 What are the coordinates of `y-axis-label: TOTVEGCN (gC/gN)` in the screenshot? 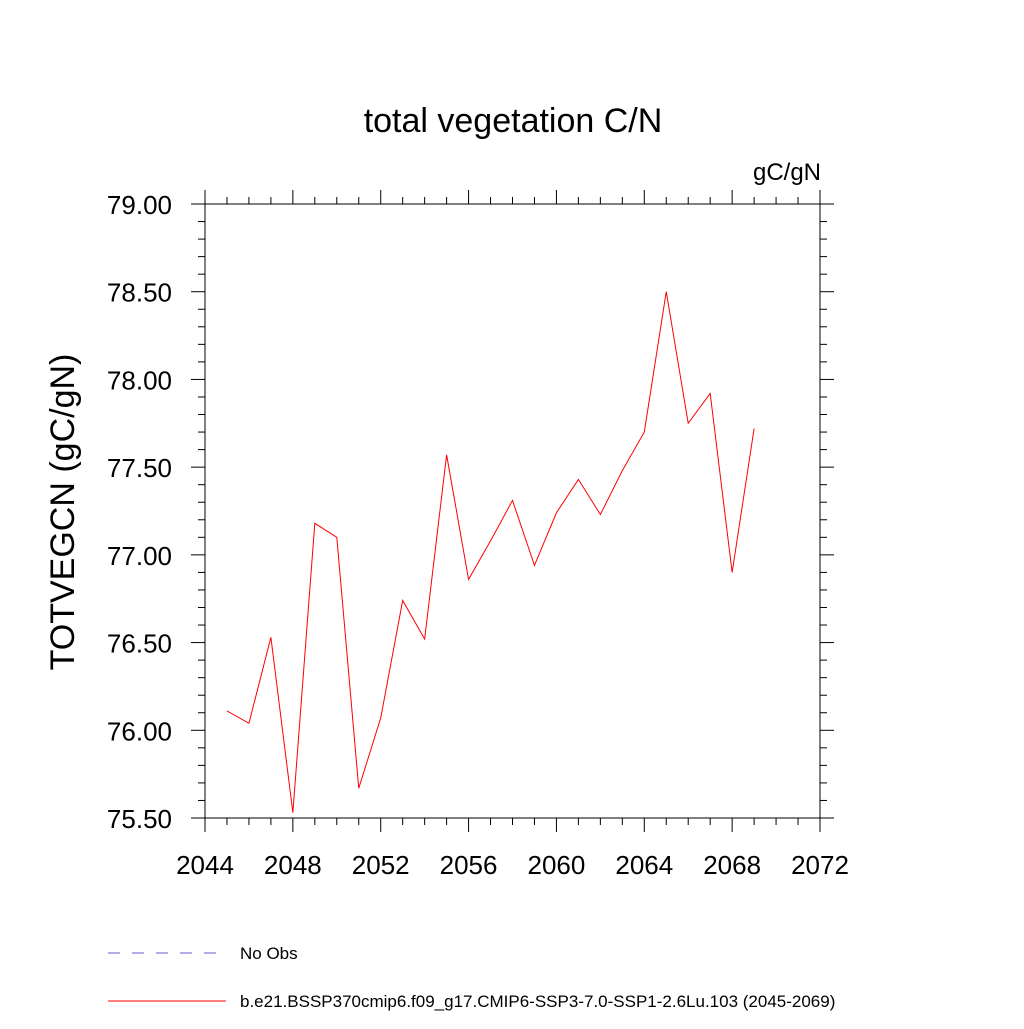 It's located at (63, 512).